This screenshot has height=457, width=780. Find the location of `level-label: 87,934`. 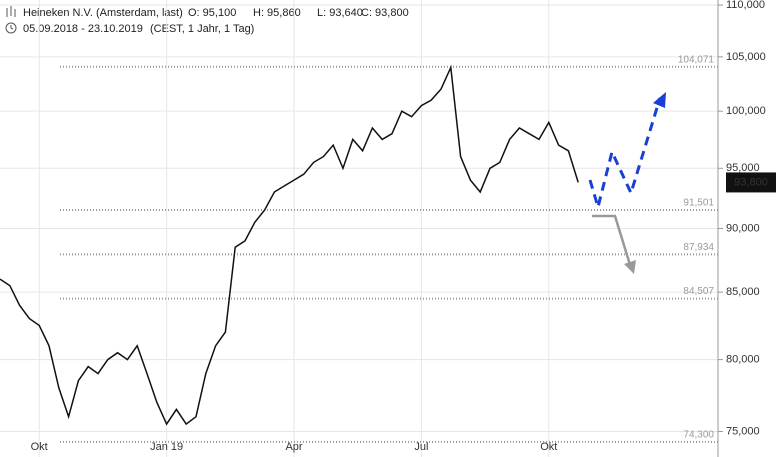

level-label: 87,934 is located at coordinates (698, 247).